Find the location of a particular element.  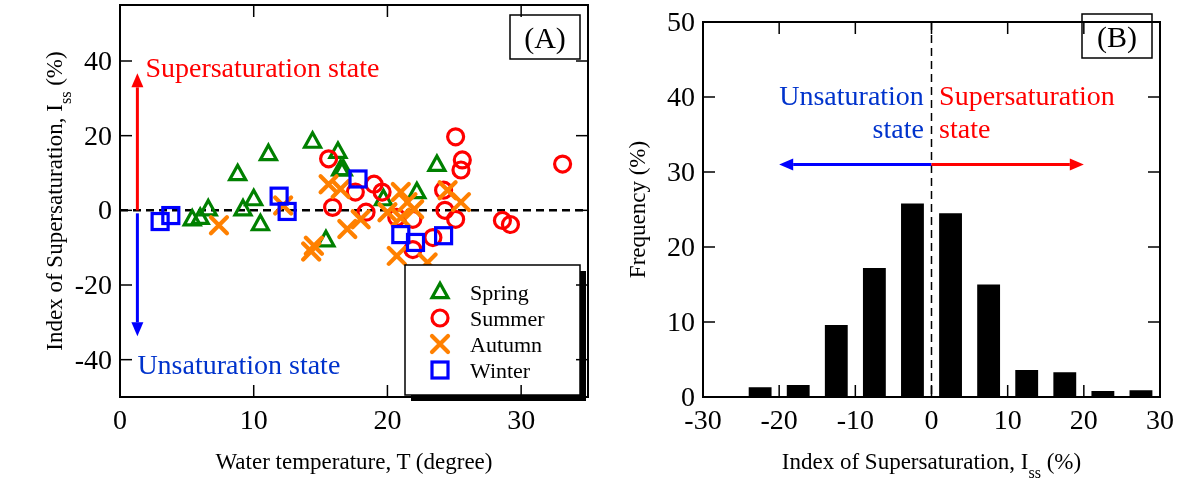

x-tick-label: -20 is located at coordinates (779, 419).